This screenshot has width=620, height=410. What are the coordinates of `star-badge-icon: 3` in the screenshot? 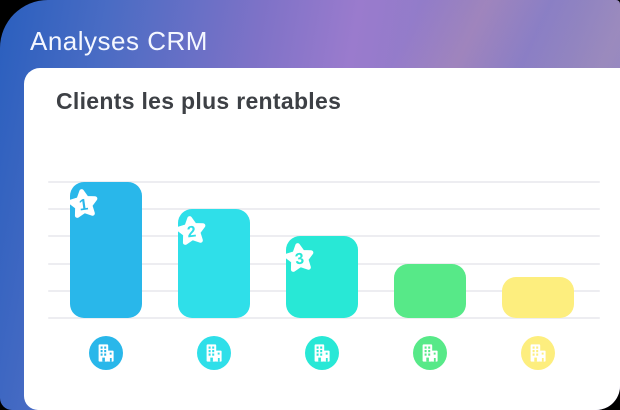 It's located at (299, 258).